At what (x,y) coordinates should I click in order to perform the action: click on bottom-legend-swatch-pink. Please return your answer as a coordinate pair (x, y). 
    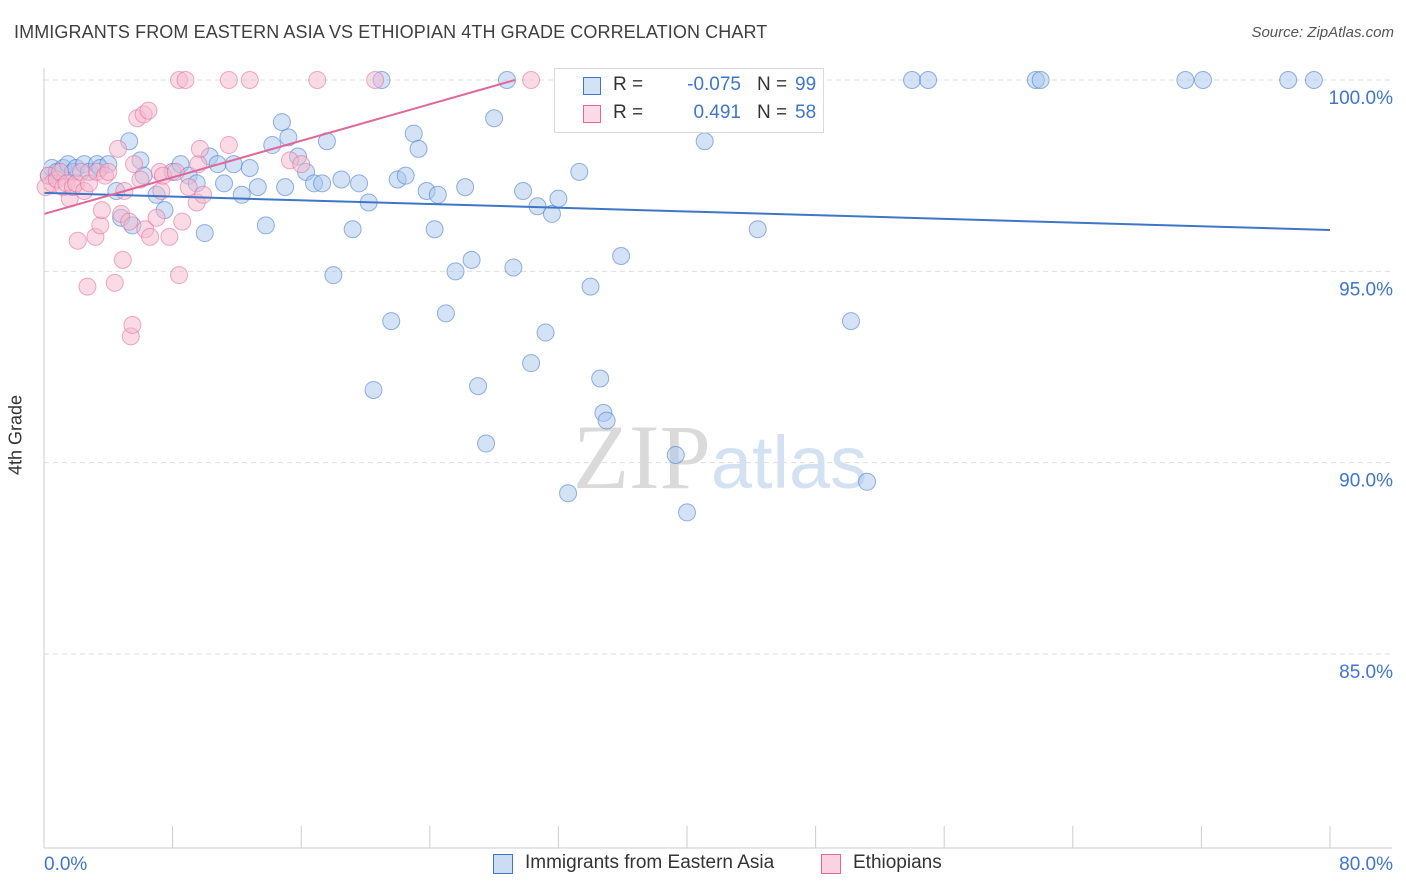
    Looking at the image, I should click on (831, 864).